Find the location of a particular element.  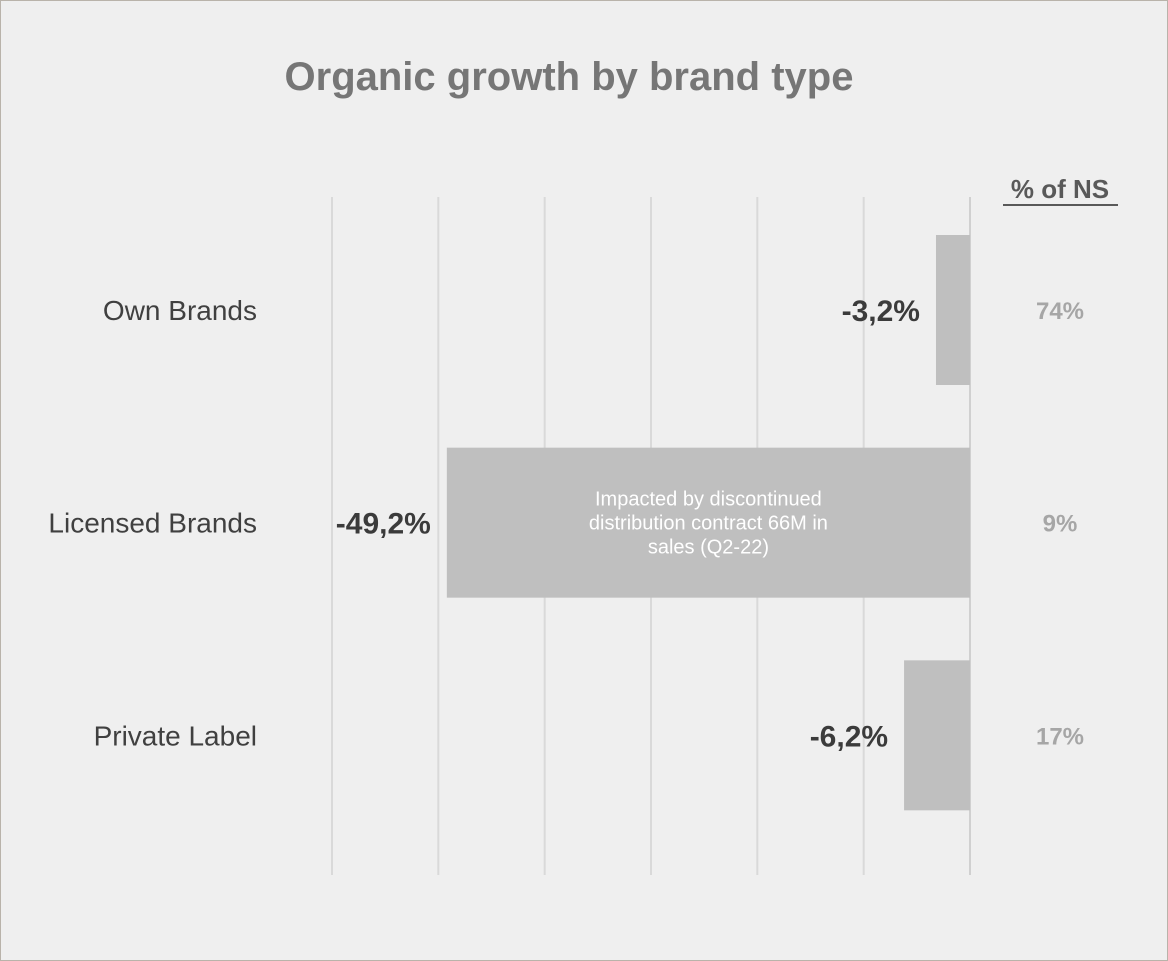

bar-licensed-brands is located at coordinates (708, 522).